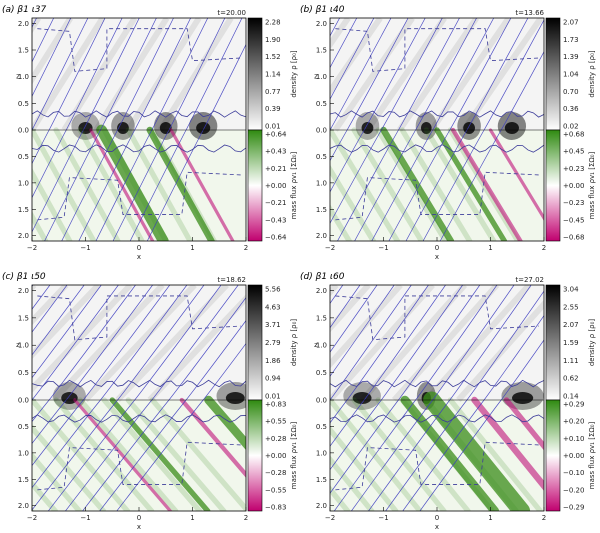 The width and height of the screenshot is (600, 533). Describe the element at coordinates (273, 325) in the screenshot. I see `density-tick-label: 3.71` at that location.